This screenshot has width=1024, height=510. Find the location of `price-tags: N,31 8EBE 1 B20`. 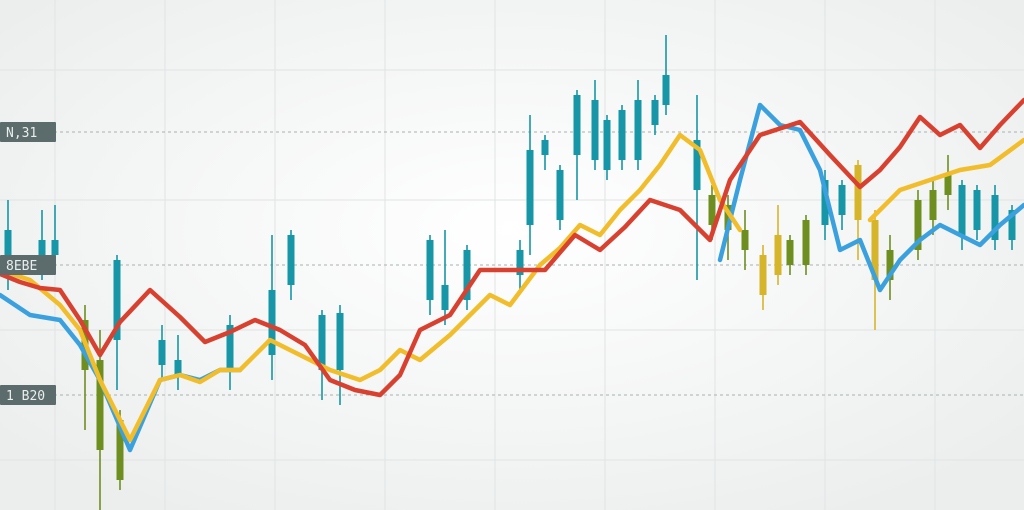

price-tags: N,31 8EBE 1 B20 is located at coordinates (28, 263).